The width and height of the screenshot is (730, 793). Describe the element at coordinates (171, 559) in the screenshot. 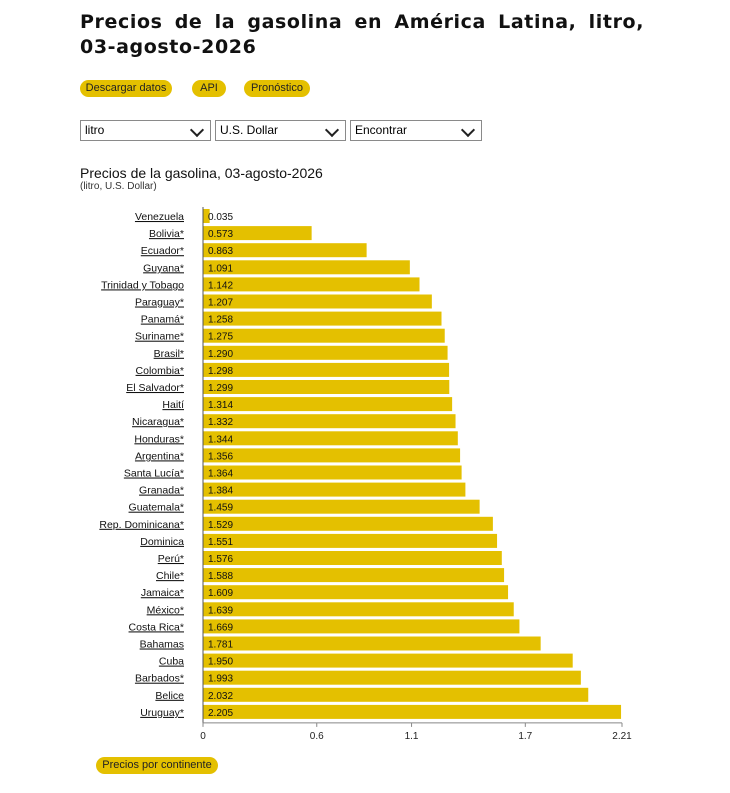

I see `country-link: Perú*` at that location.